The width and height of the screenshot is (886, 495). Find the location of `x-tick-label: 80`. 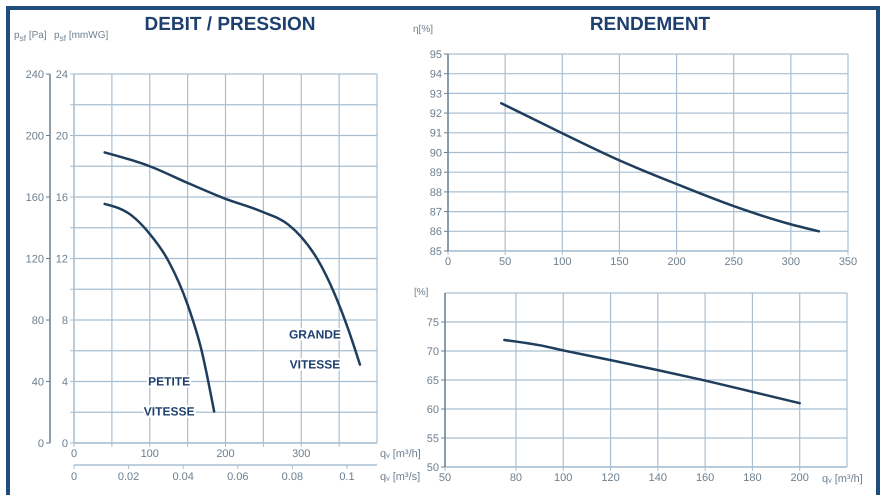

x-tick-label: 80 is located at coordinates (516, 478).